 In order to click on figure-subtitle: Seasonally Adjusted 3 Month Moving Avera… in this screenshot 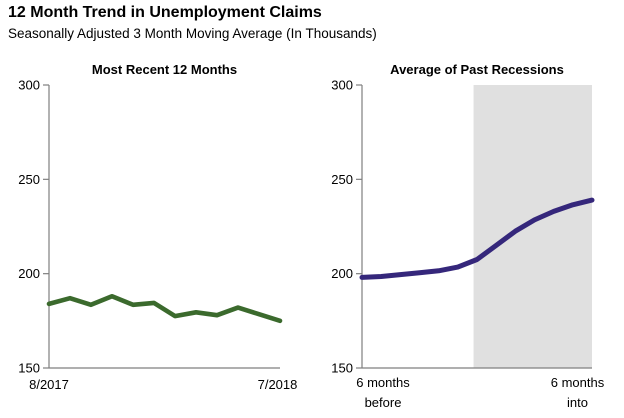, I will do `click(192, 33)`.